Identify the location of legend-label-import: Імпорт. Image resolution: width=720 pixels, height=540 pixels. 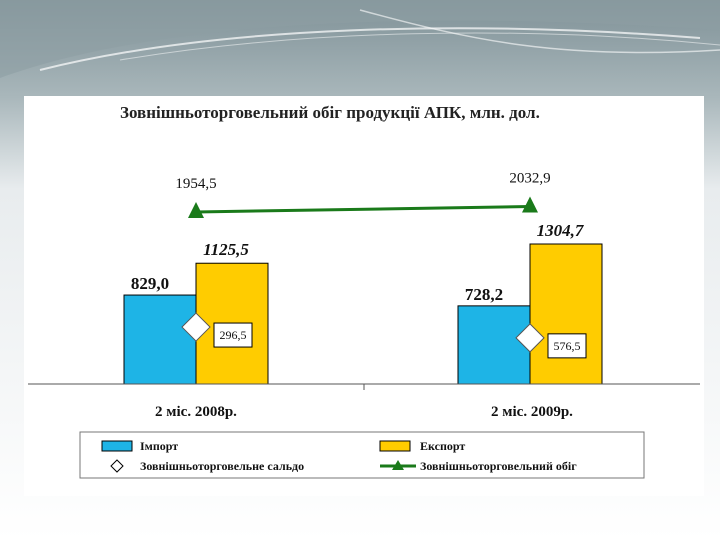
(159, 446).